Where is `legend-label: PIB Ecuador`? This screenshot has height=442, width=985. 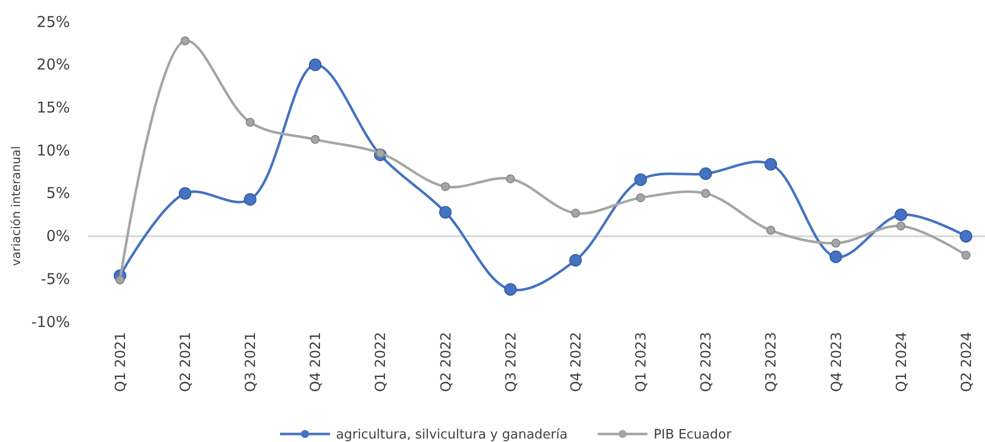
legend-label: PIB Ecuador is located at coordinates (693, 435).